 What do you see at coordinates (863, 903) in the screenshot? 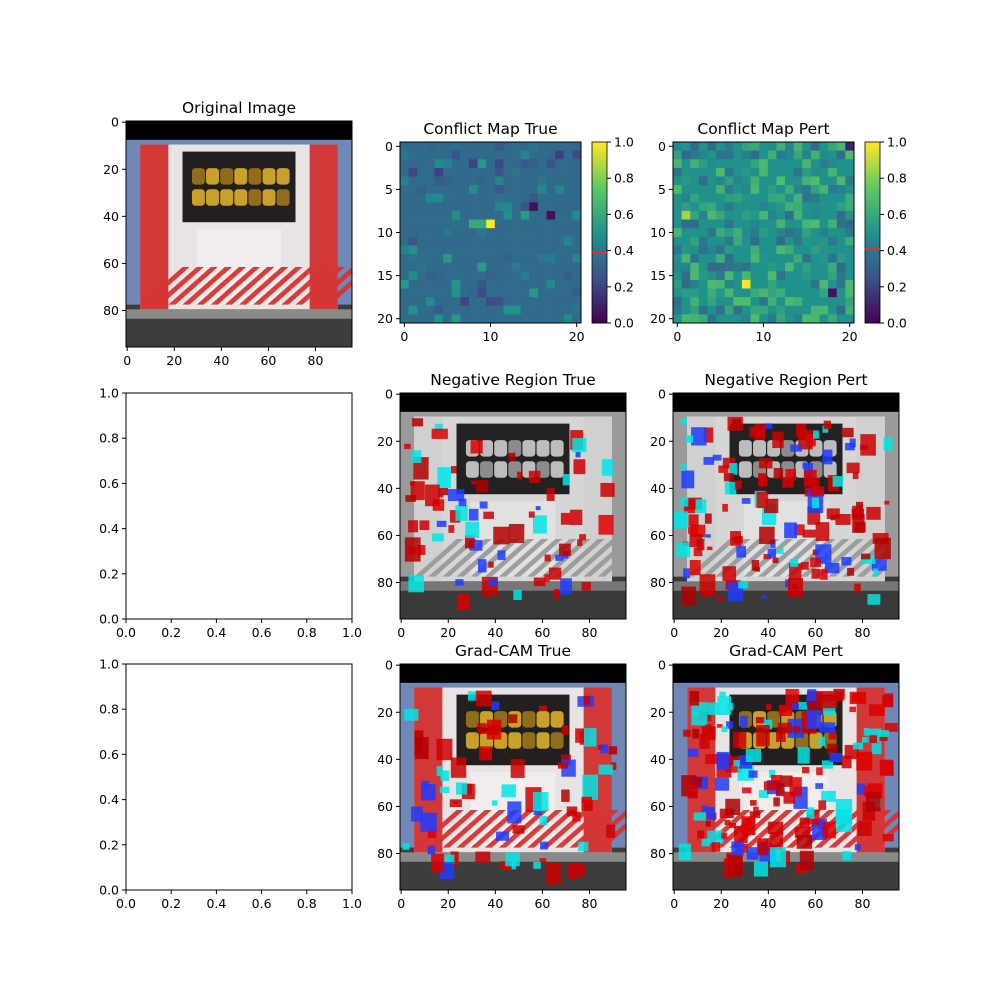
I see `x-tick-label: 80` at bounding box center [863, 903].